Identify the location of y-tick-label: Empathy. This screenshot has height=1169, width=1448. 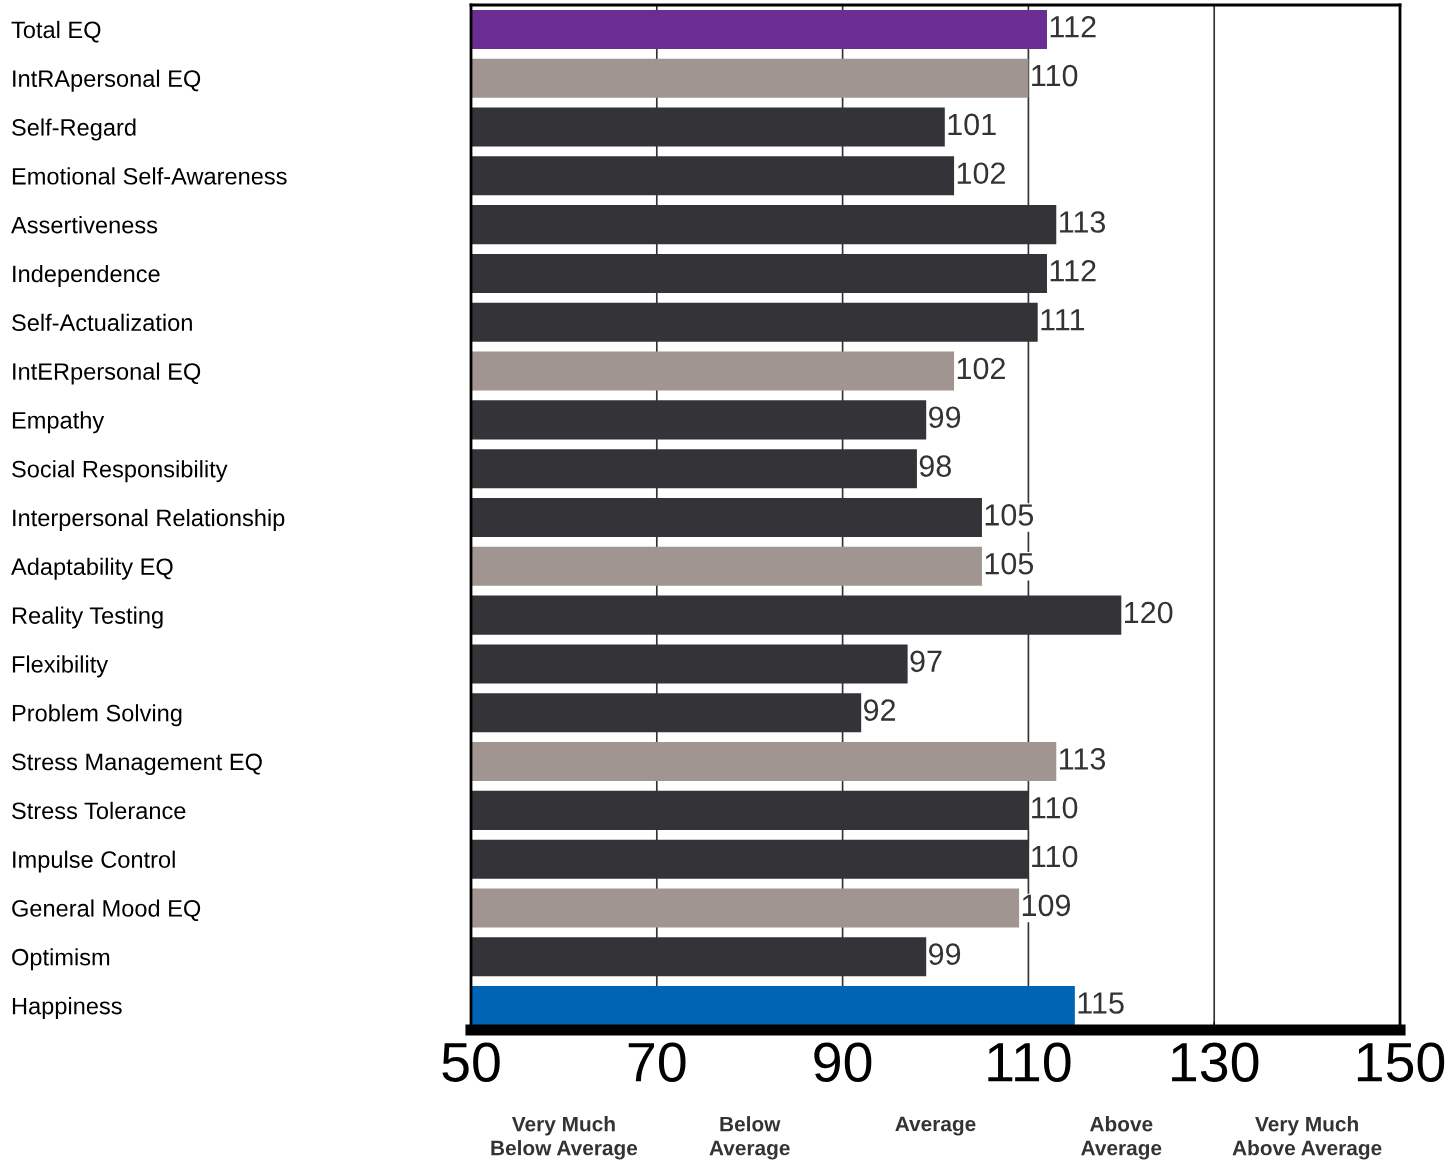
(58, 422).